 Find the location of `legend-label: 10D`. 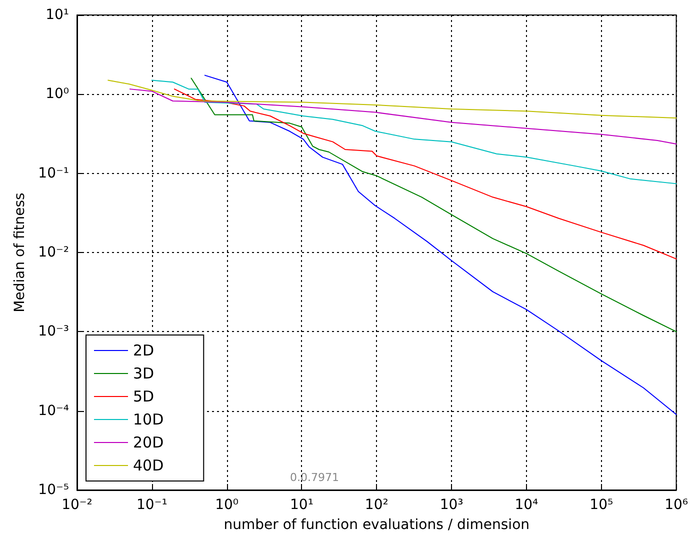

legend-label: 10D is located at coordinates (148, 419).